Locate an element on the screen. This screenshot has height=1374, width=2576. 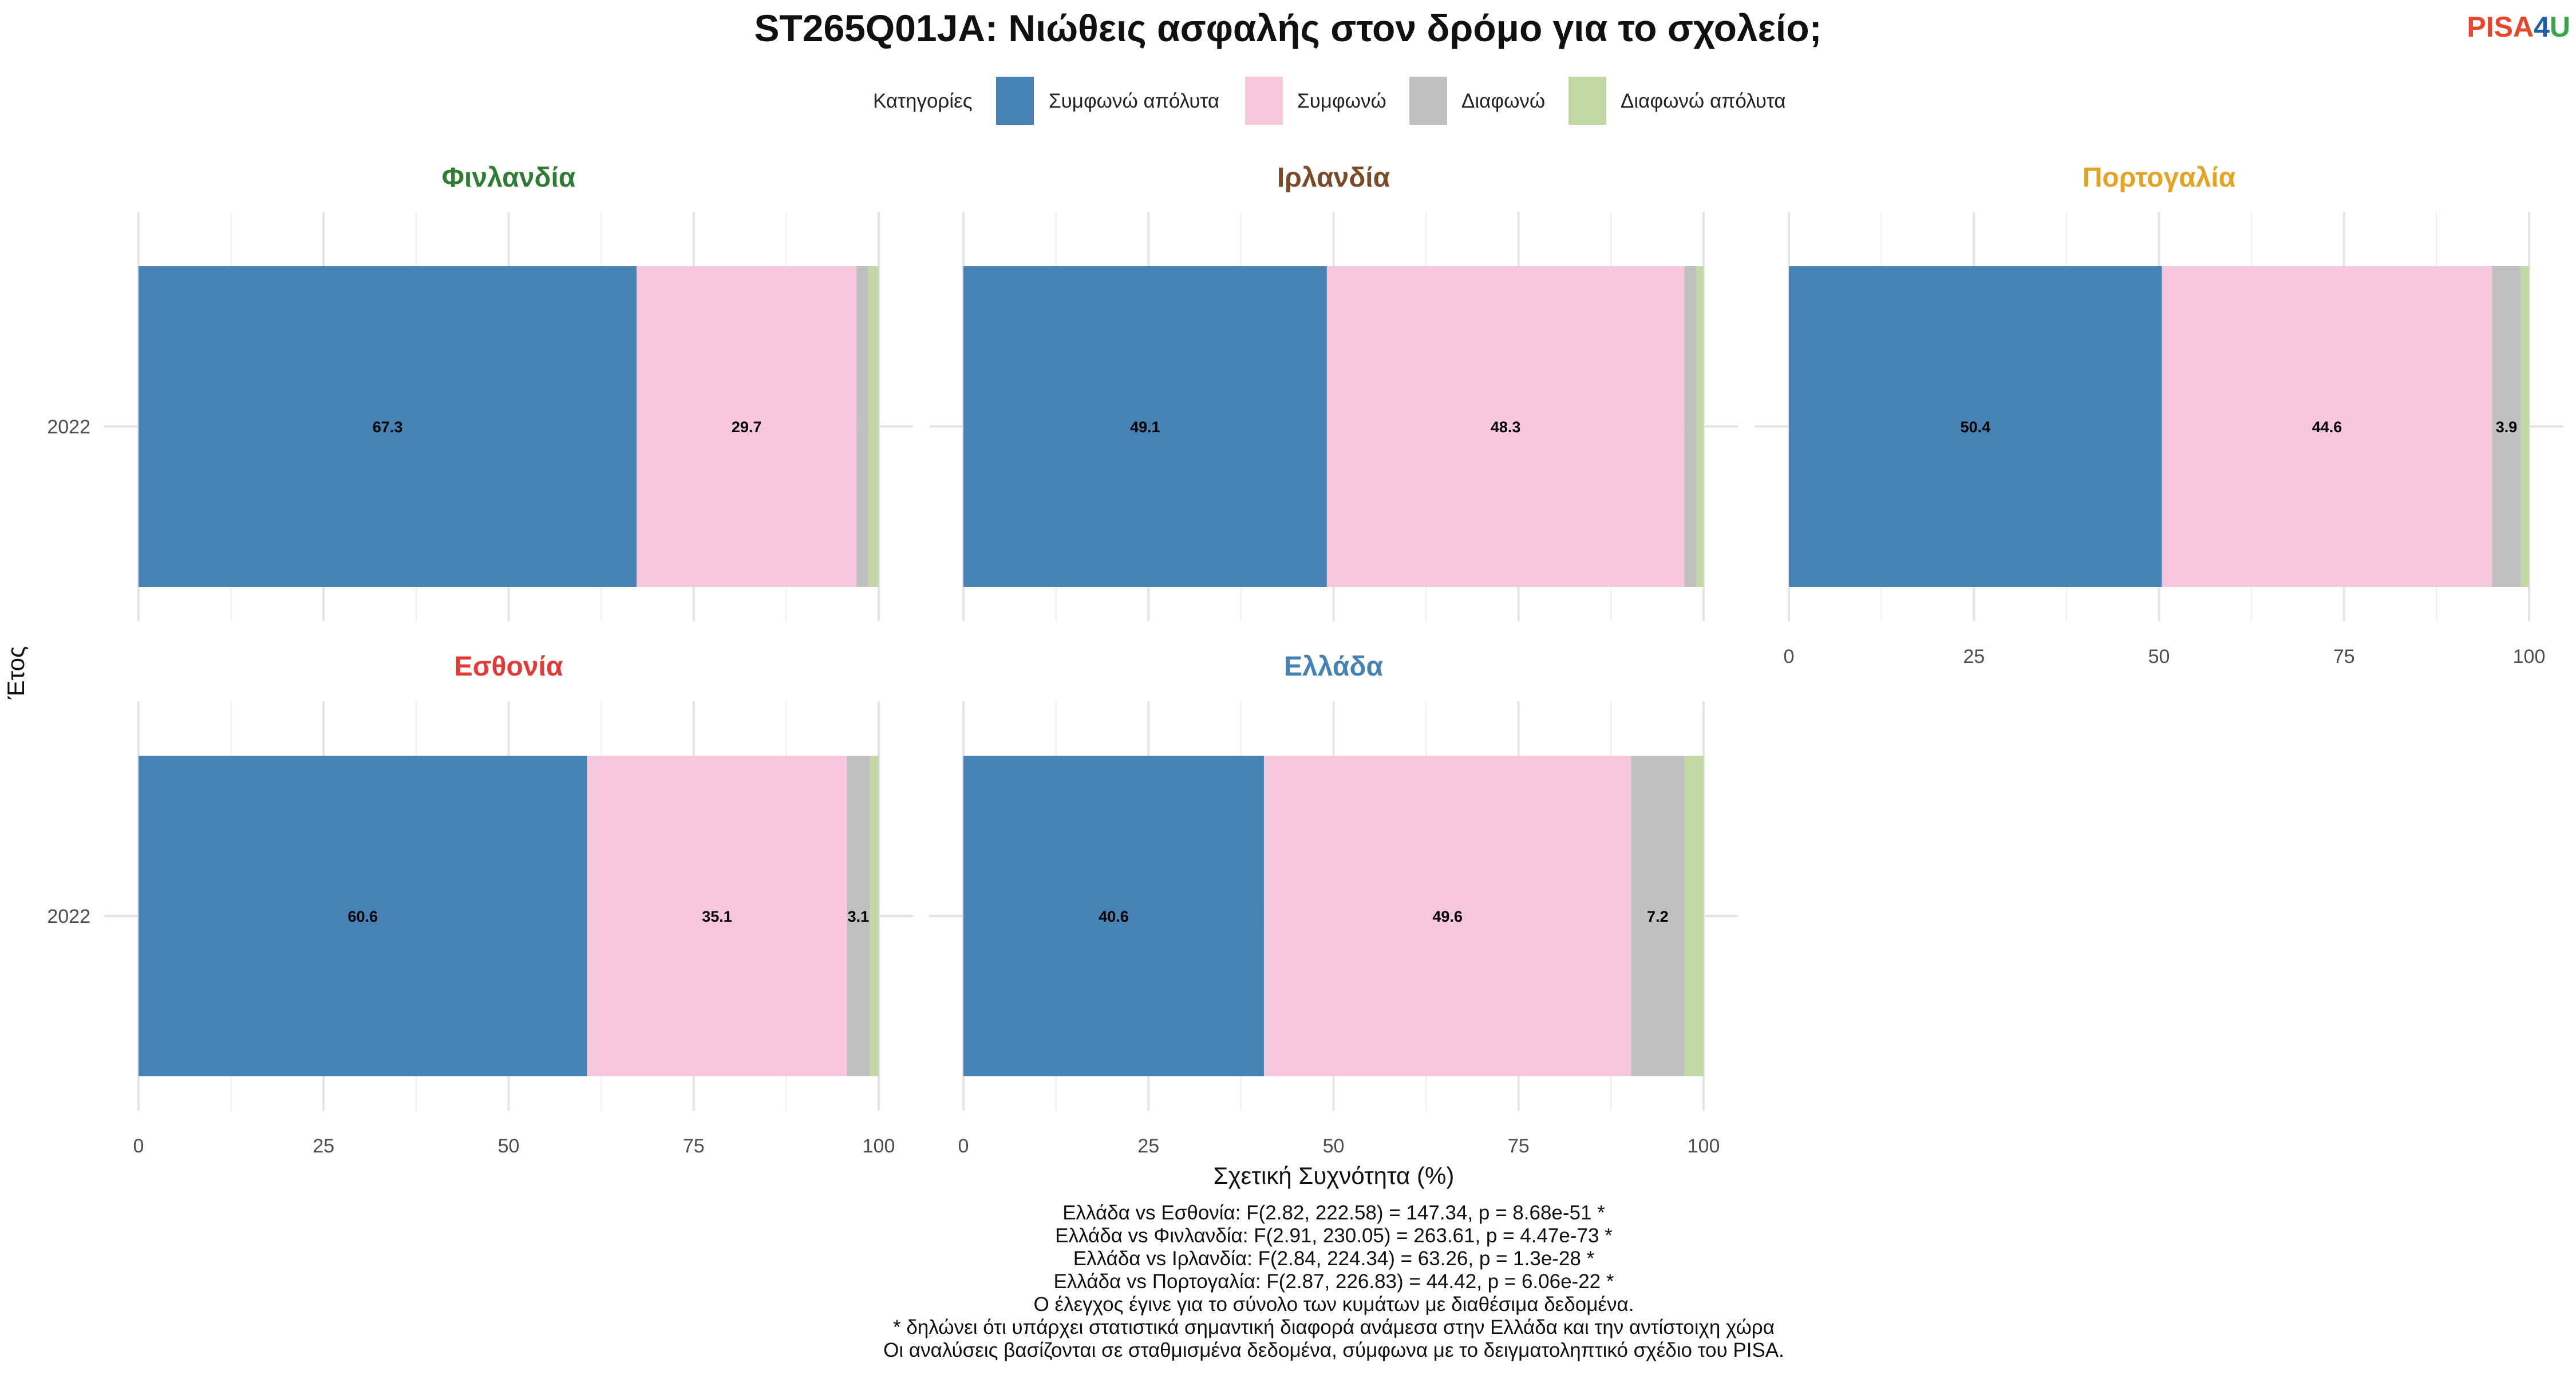
panel-title: Εσθονία is located at coordinates (509, 667).